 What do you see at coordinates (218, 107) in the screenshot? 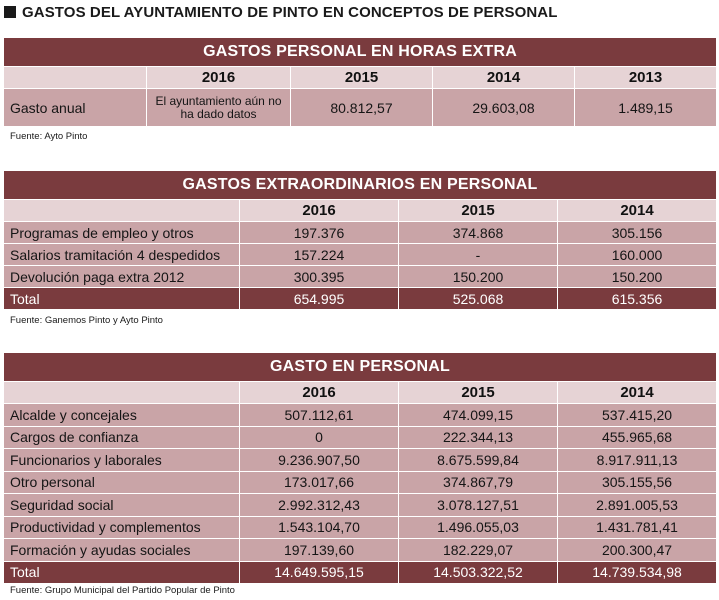
I see `row-value-note: El ayuntamiento aún no ha dado datos` at bounding box center [218, 107].